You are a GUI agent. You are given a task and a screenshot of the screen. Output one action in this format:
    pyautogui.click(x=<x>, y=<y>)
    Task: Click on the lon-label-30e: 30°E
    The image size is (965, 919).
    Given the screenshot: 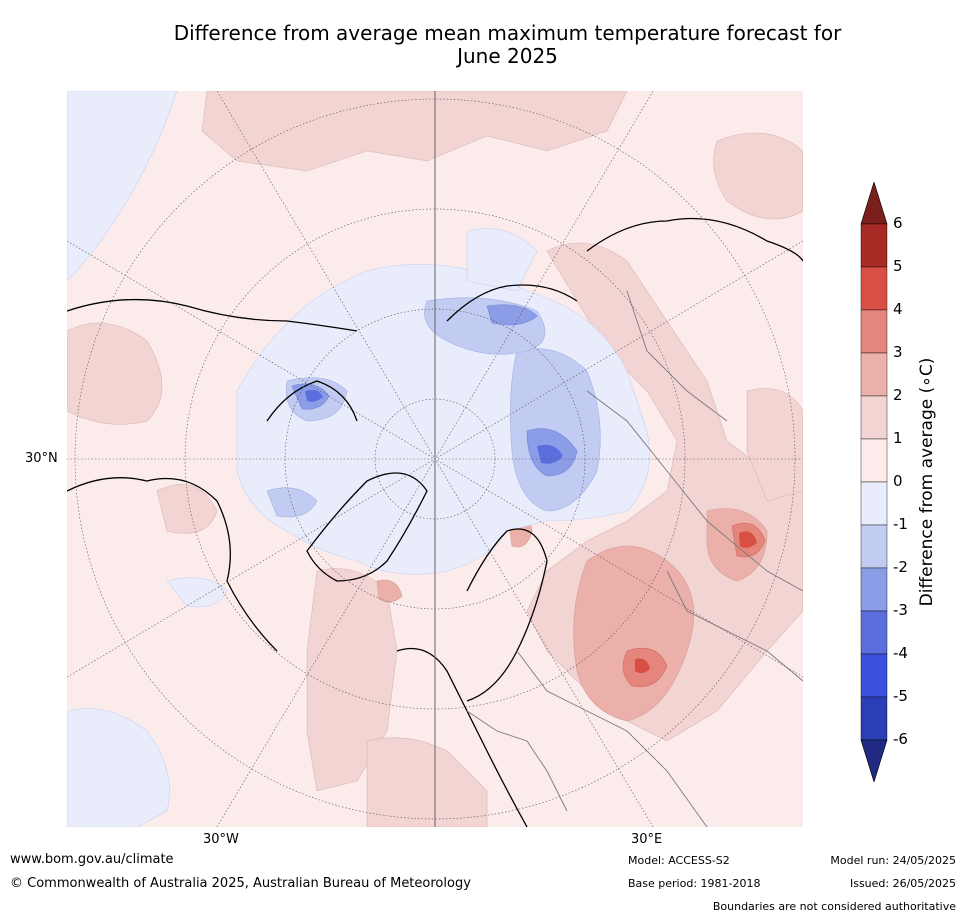 What is the action you would take?
    pyautogui.click(x=647, y=839)
    